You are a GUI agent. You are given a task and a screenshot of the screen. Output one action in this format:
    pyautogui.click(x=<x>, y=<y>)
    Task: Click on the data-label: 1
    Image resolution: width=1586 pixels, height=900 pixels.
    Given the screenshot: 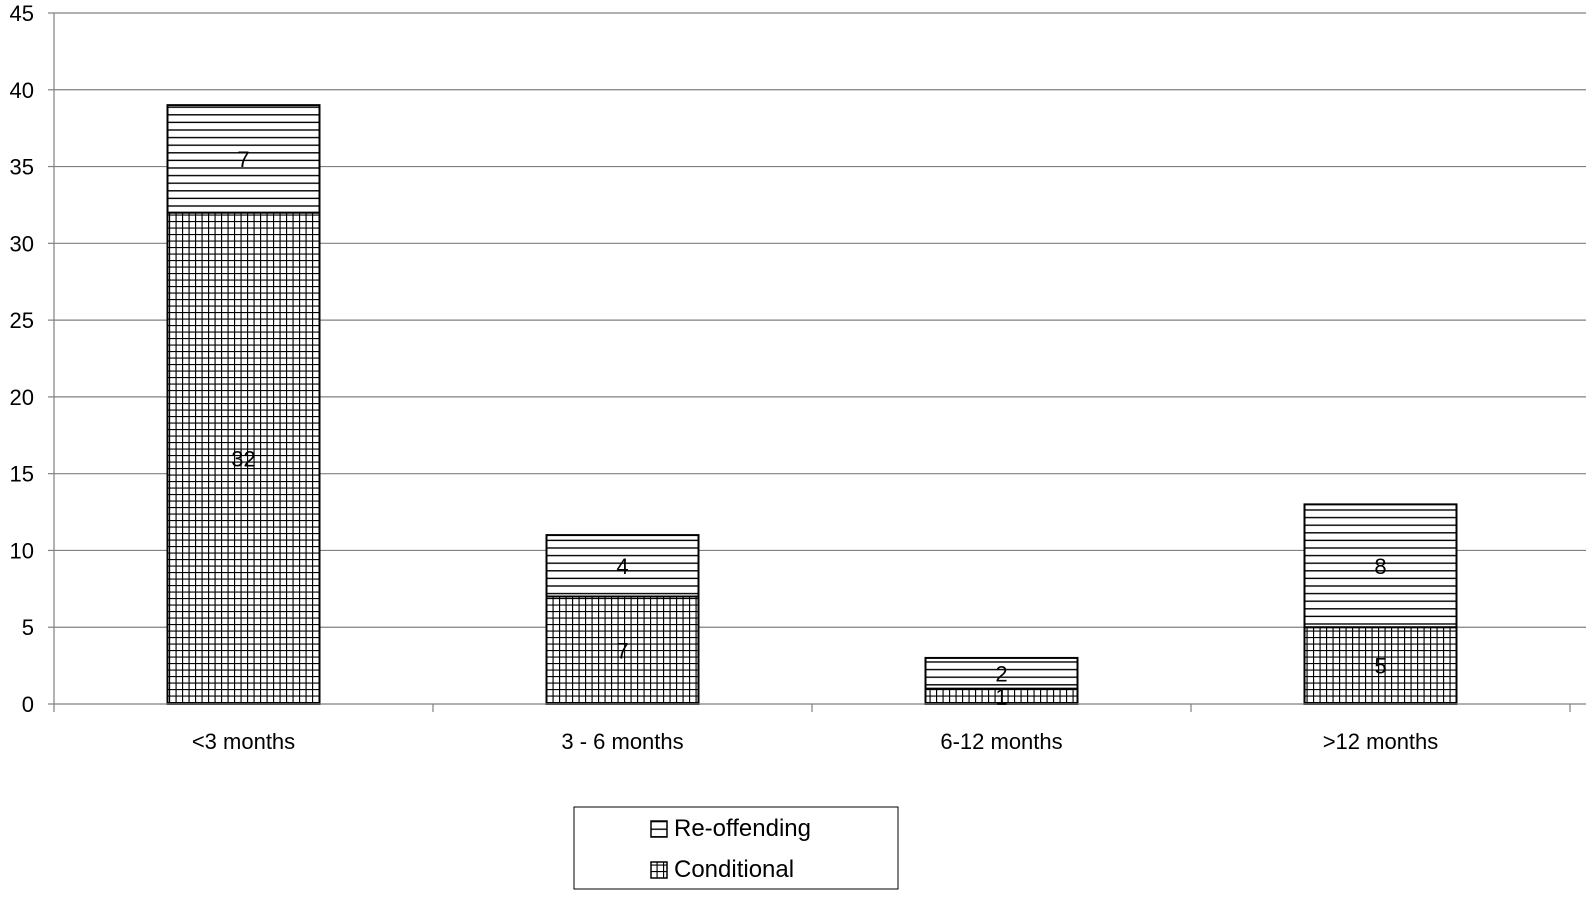 What is the action you would take?
    pyautogui.click(x=1001, y=696)
    